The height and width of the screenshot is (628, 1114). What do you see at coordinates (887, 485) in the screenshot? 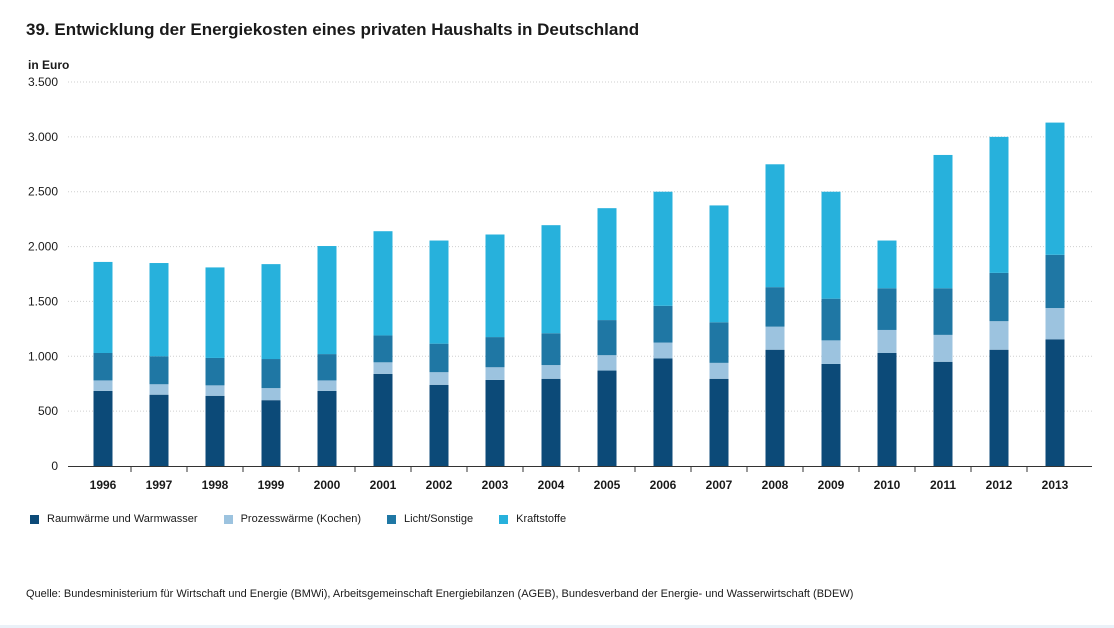
I see `x-tick-label: 2010` at bounding box center [887, 485].